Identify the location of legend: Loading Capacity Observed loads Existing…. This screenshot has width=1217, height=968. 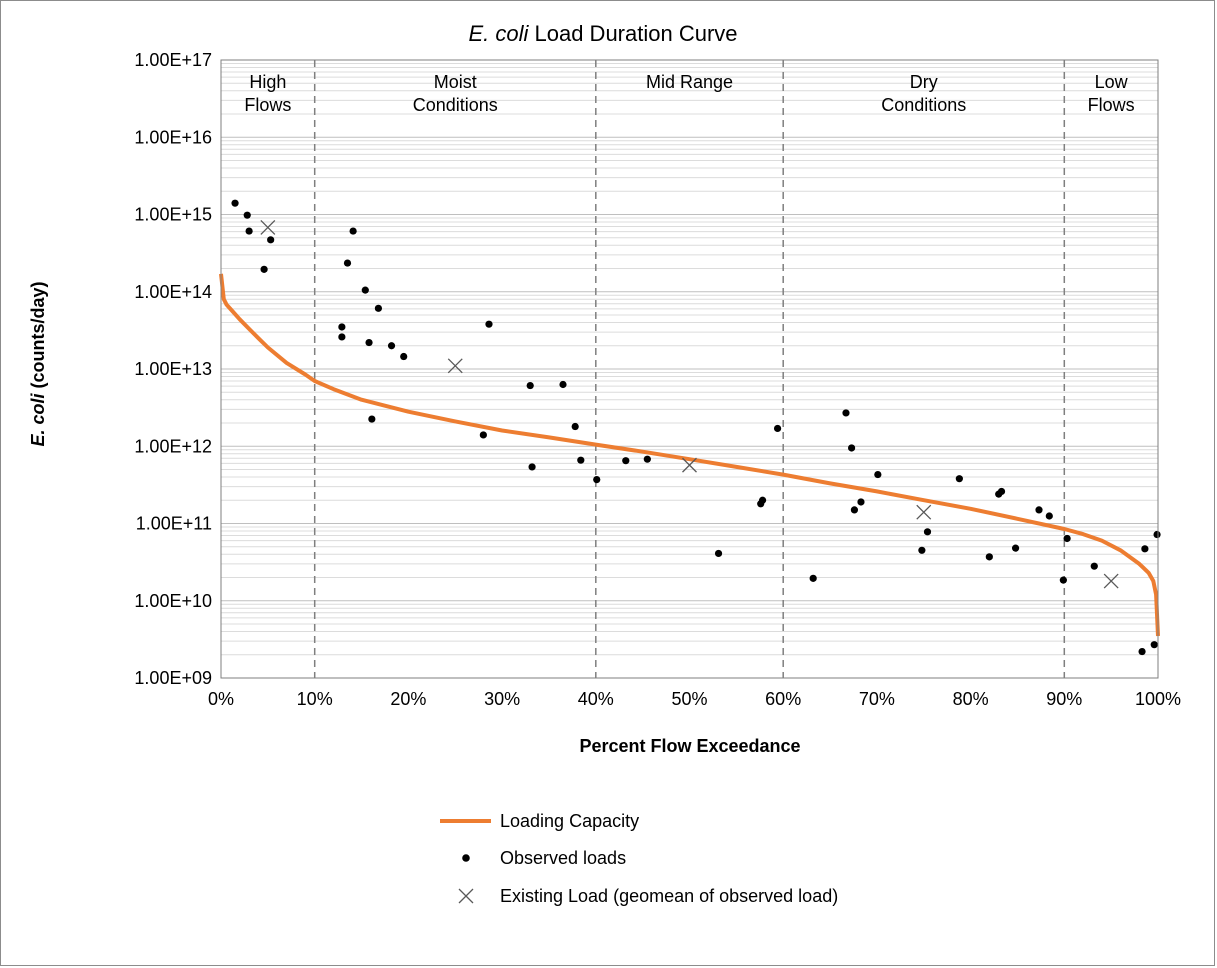
(639, 858).